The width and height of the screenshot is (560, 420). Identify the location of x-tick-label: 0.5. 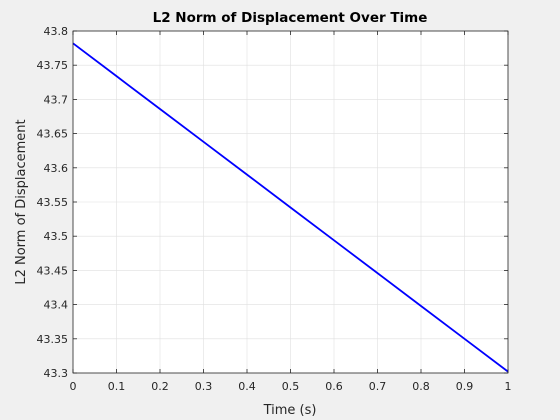
(291, 386).